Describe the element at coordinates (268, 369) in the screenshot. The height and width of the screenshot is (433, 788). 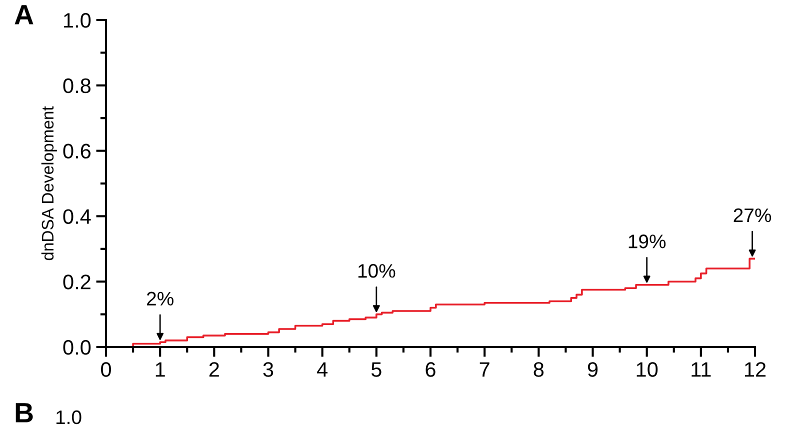
I see `x-tick-label: 3` at that location.